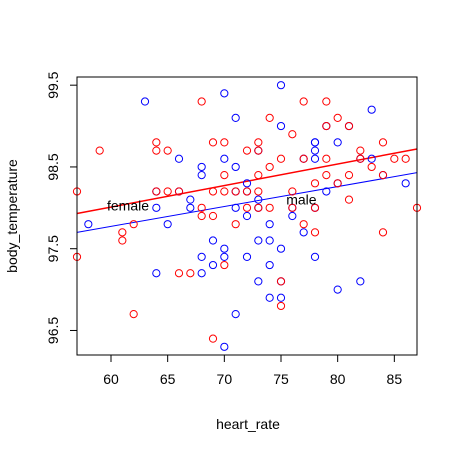  I want to click on fit-line-female, so click(247, 181).